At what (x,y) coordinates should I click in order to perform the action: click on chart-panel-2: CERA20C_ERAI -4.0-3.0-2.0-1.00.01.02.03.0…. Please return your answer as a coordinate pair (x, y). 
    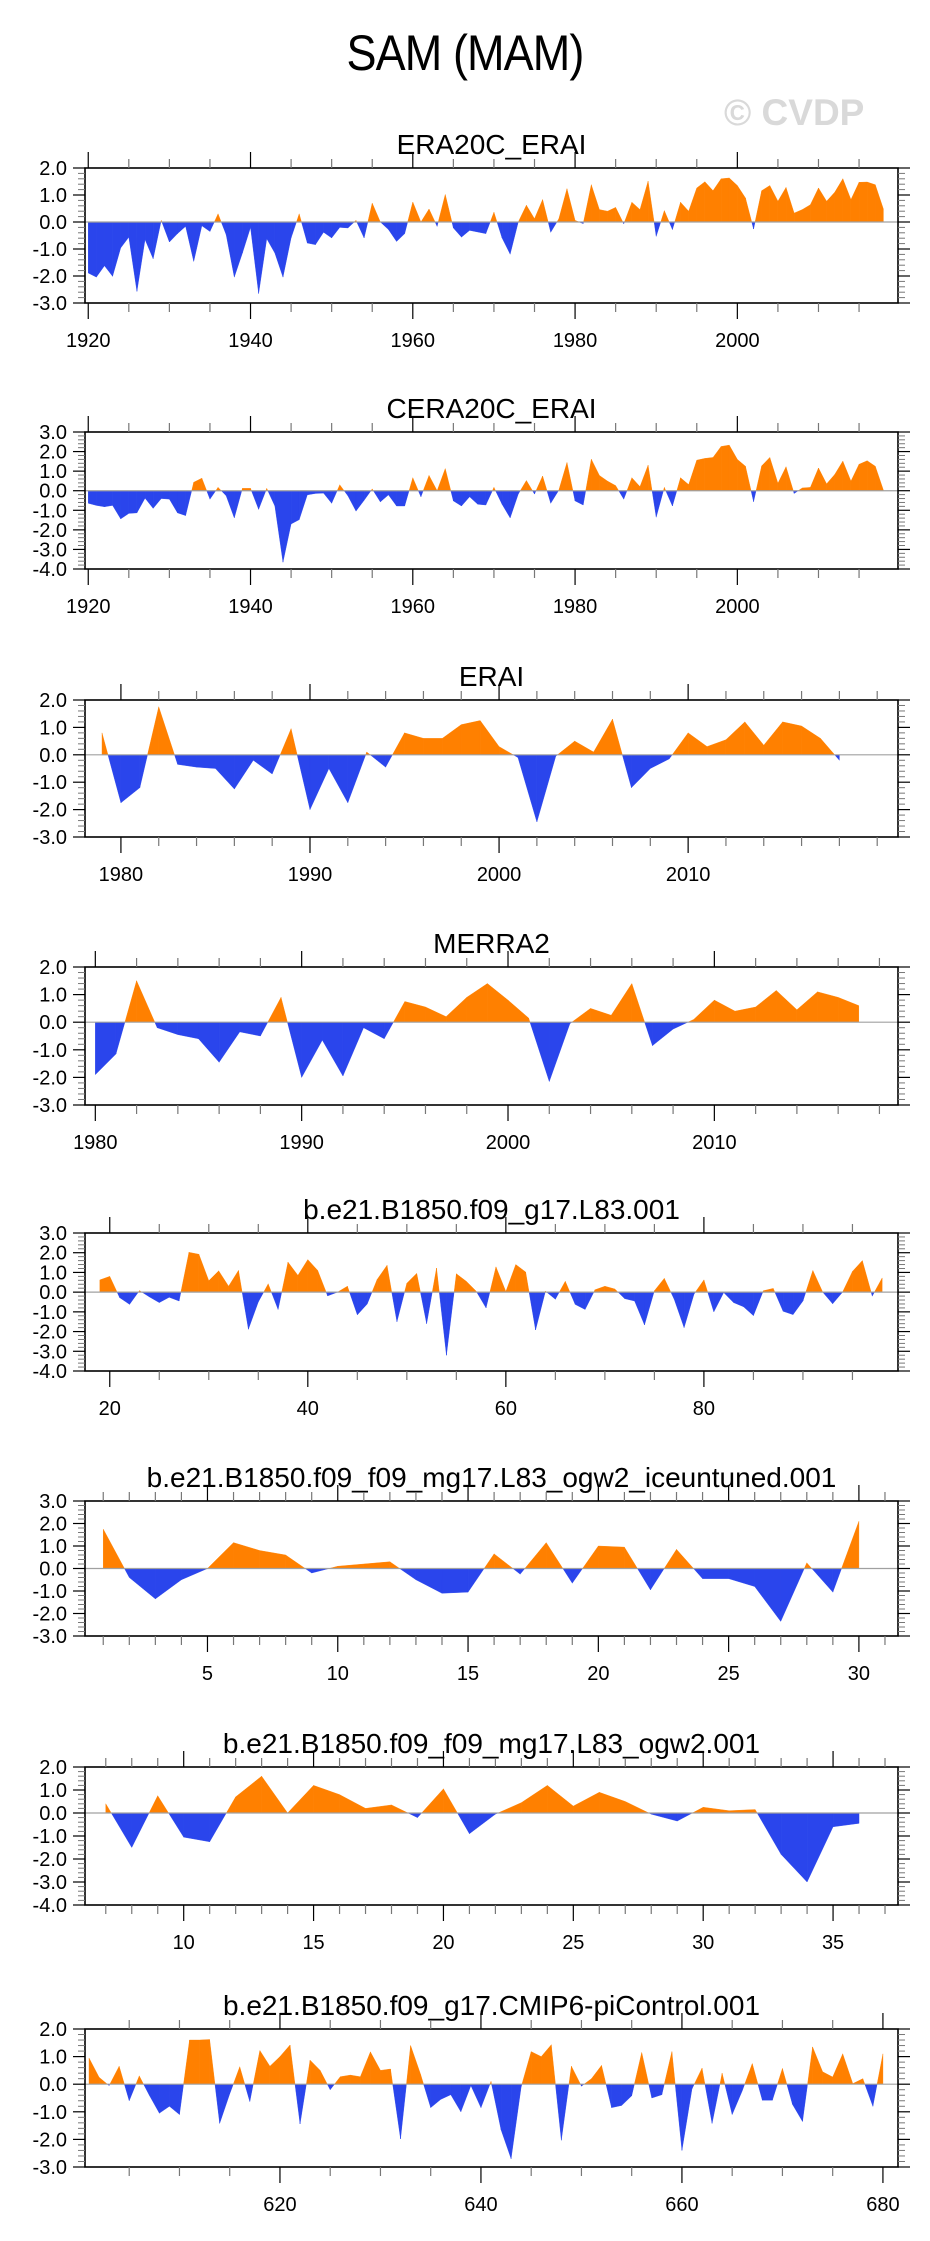
    Looking at the image, I should click on (471, 505).